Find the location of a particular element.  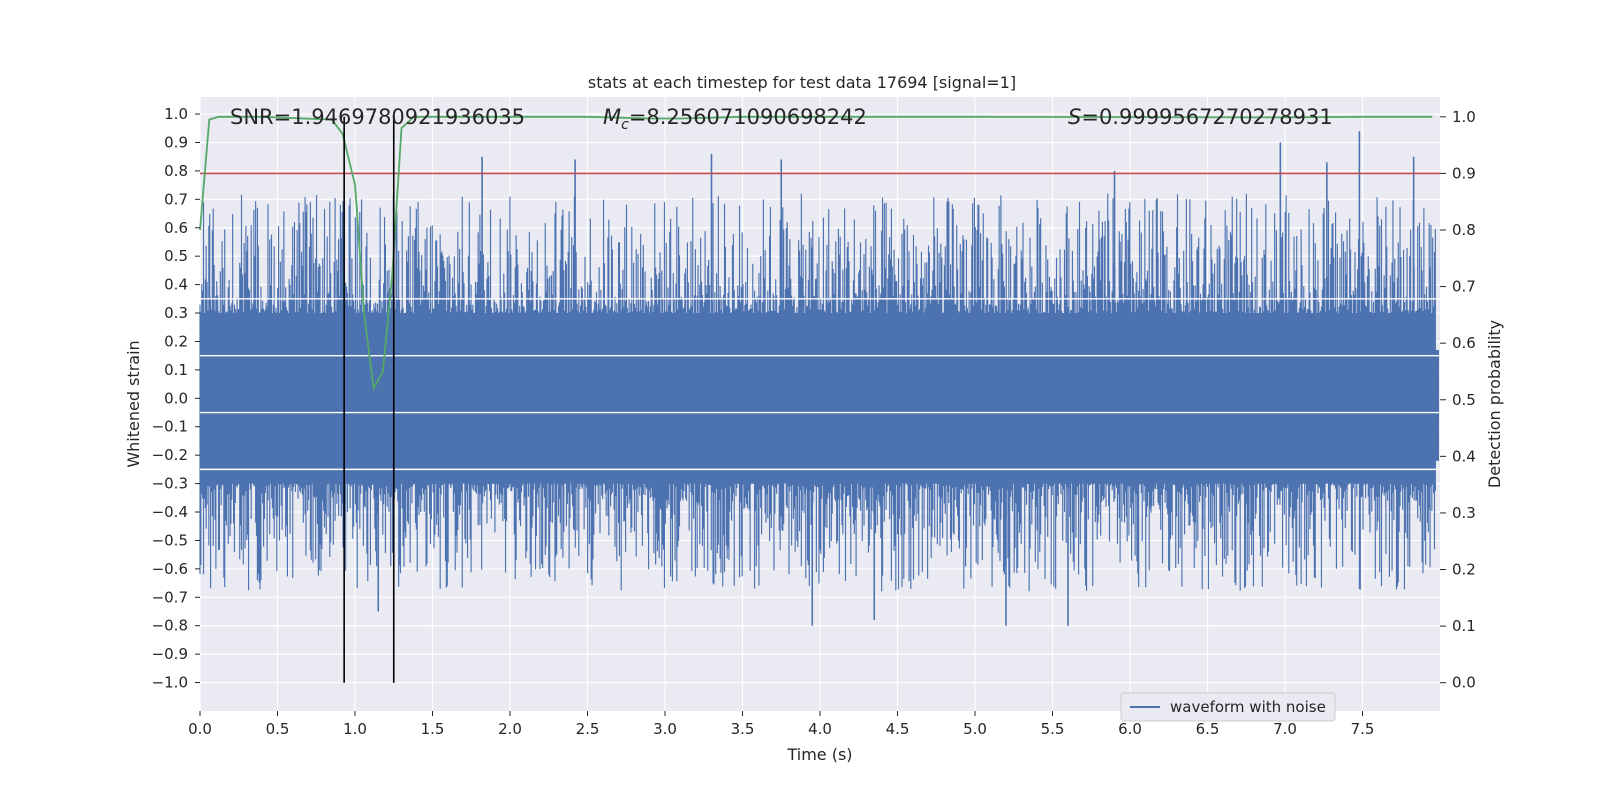

x-tick-label: 4.5 is located at coordinates (898, 729).